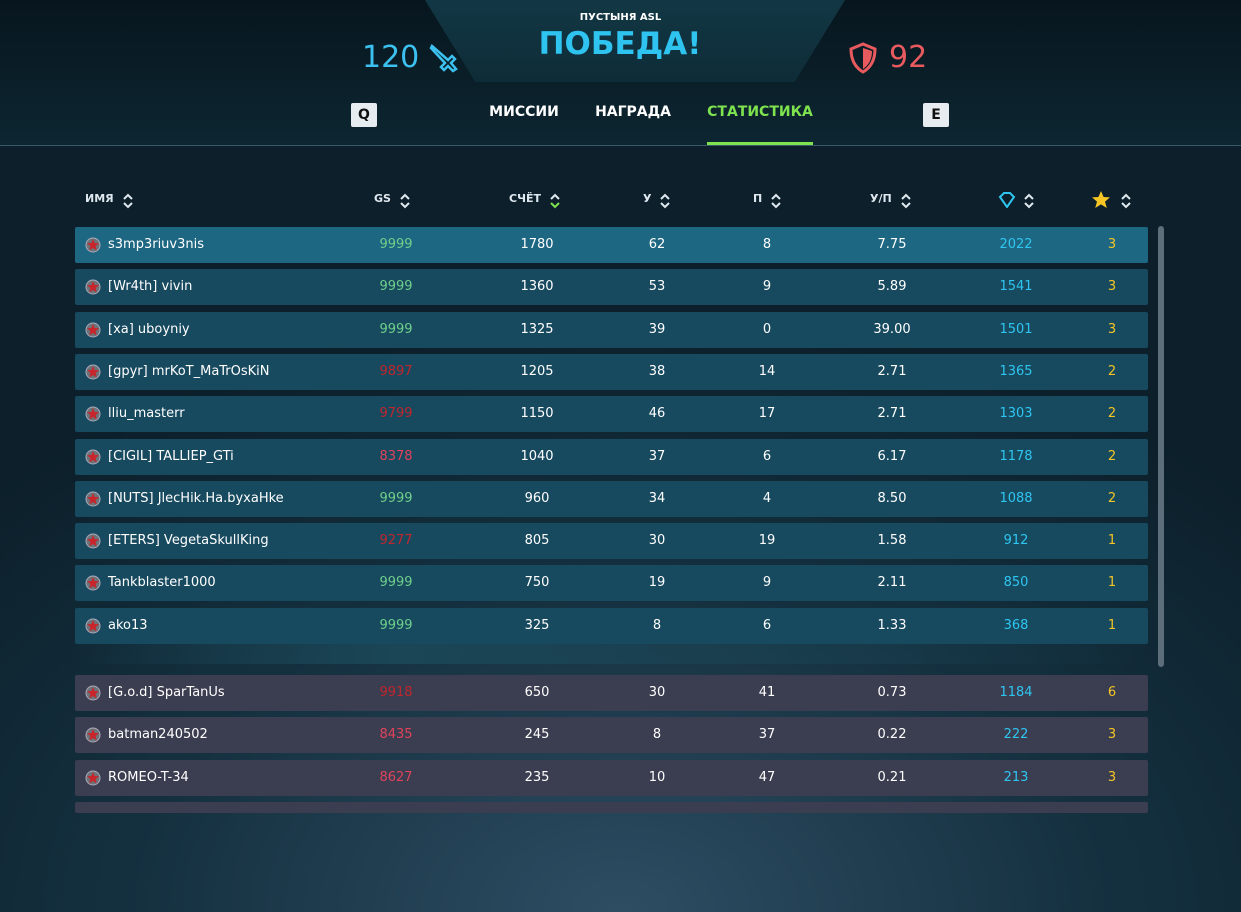 The width and height of the screenshot is (1241, 912). What do you see at coordinates (171, 456) in the screenshot?
I see `player-name: [CIGIL] TALLIEP_GTi` at bounding box center [171, 456].